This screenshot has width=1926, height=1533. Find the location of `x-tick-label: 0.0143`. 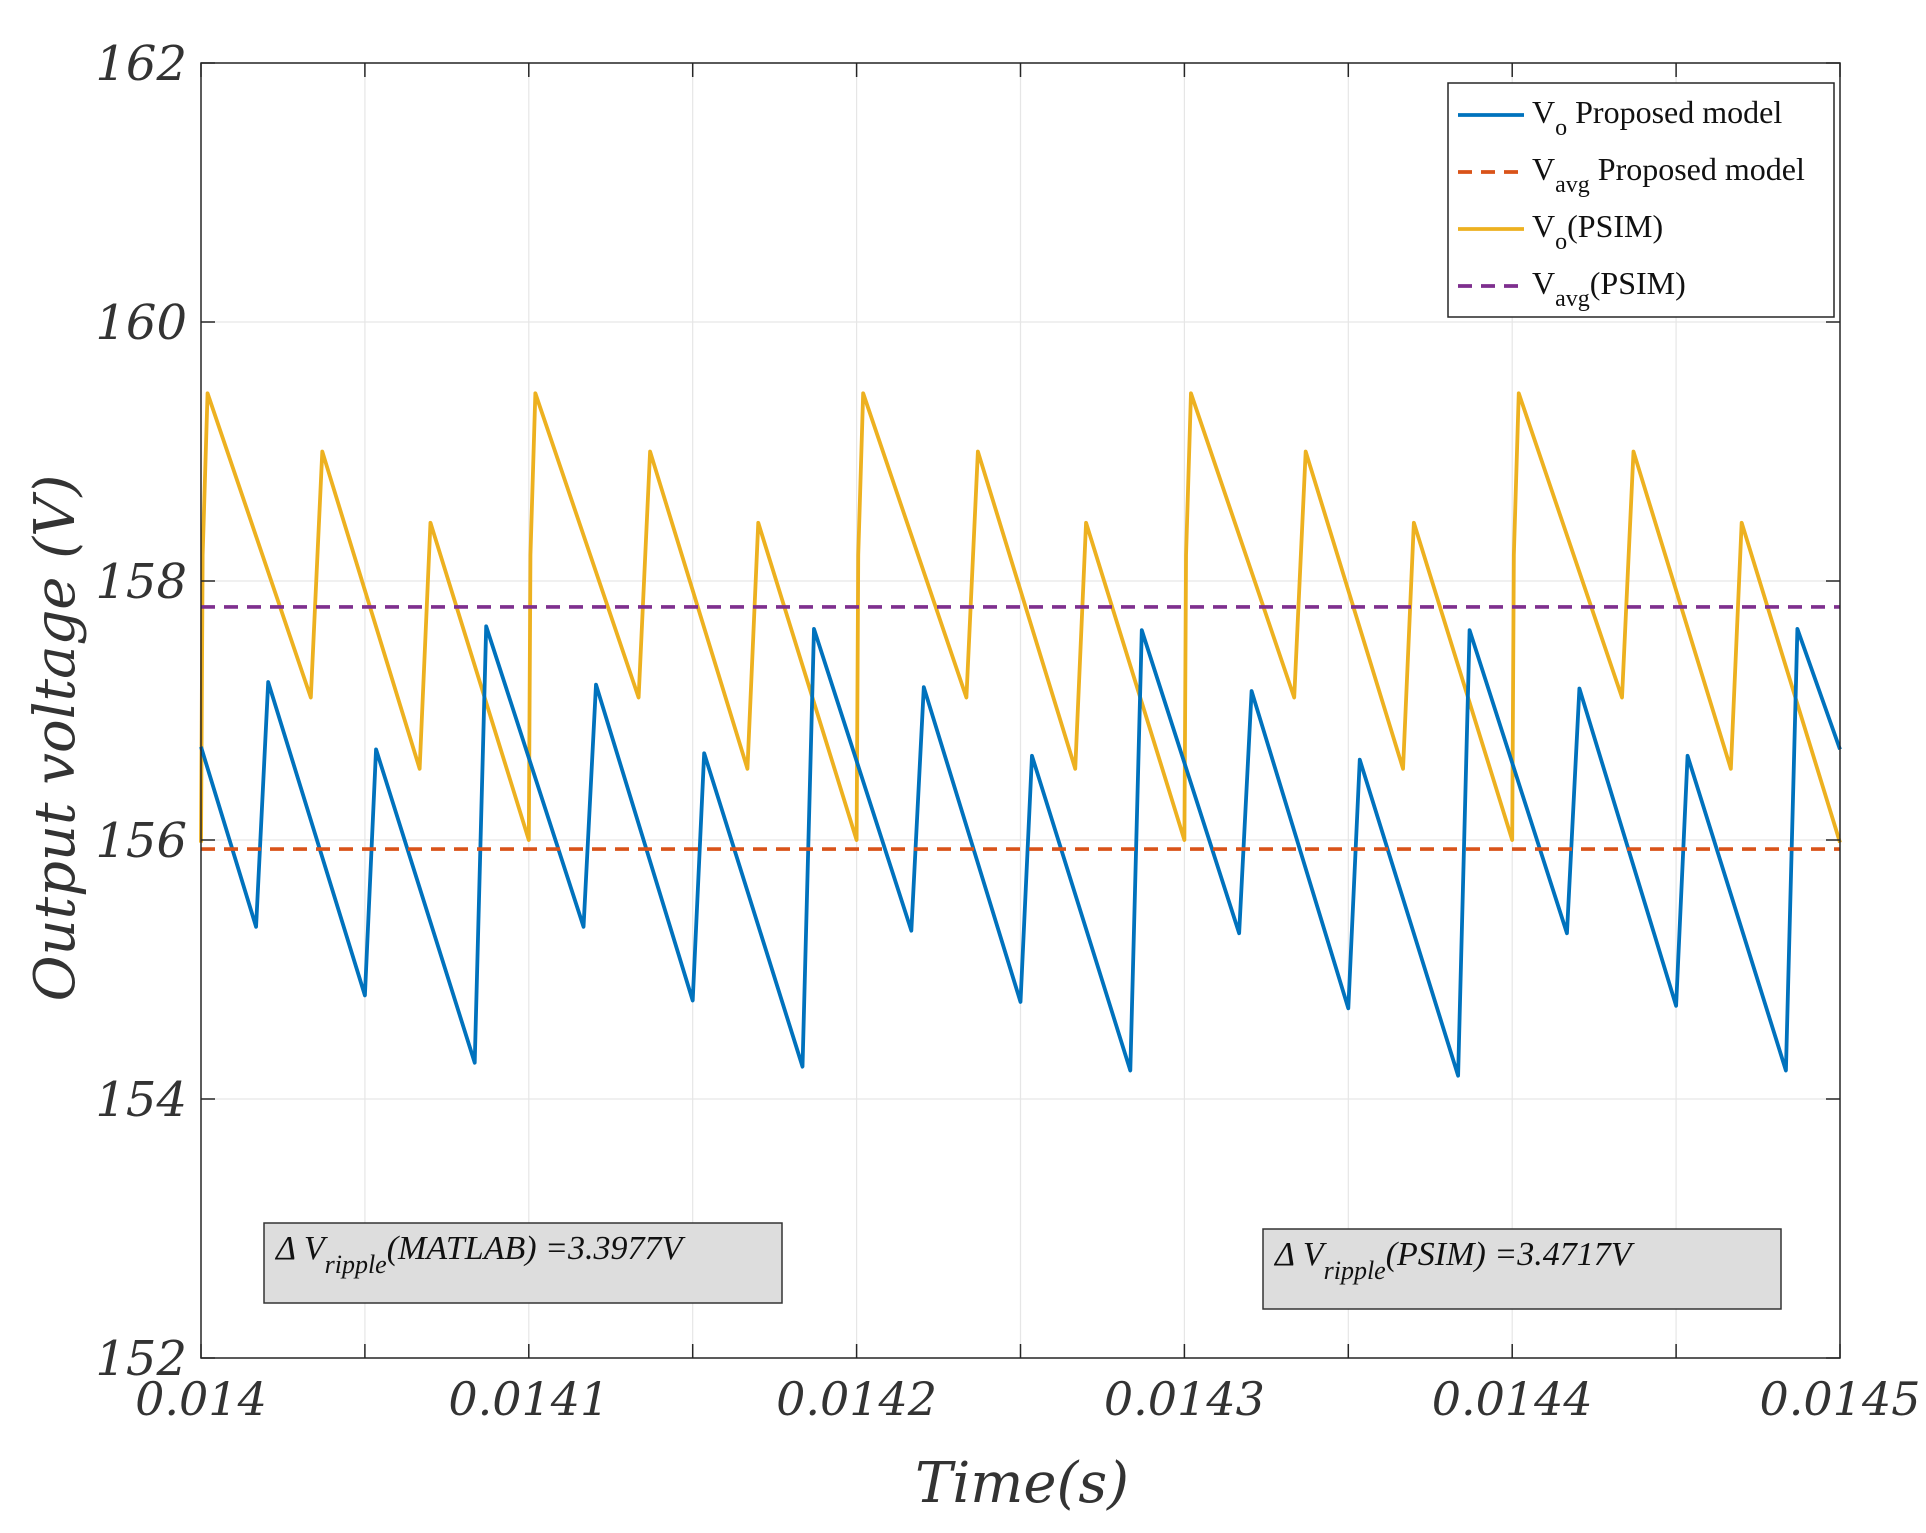

x-tick-label: 0.0143 is located at coordinates (1184, 1399).